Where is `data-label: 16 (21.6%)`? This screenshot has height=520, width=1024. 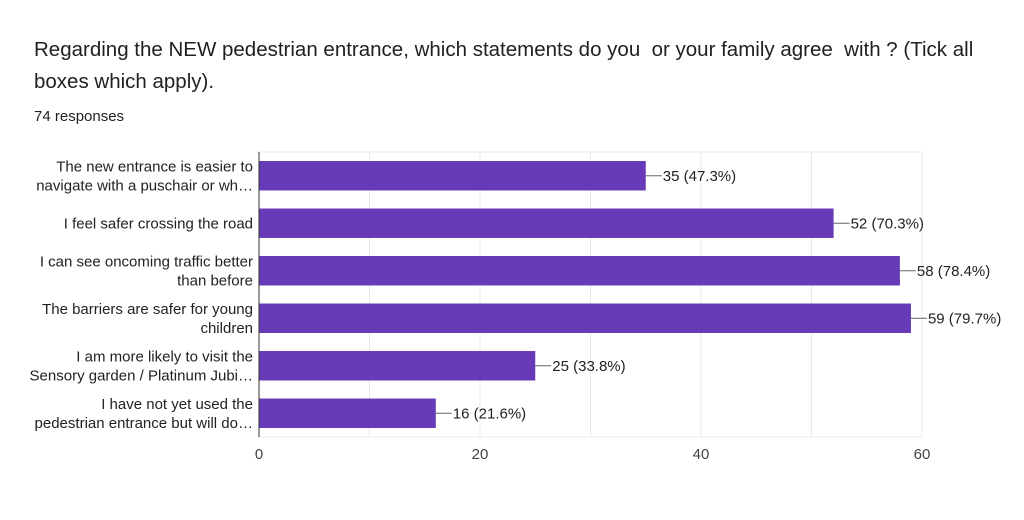
data-label: 16 (21.6%) is located at coordinates (489, 413).